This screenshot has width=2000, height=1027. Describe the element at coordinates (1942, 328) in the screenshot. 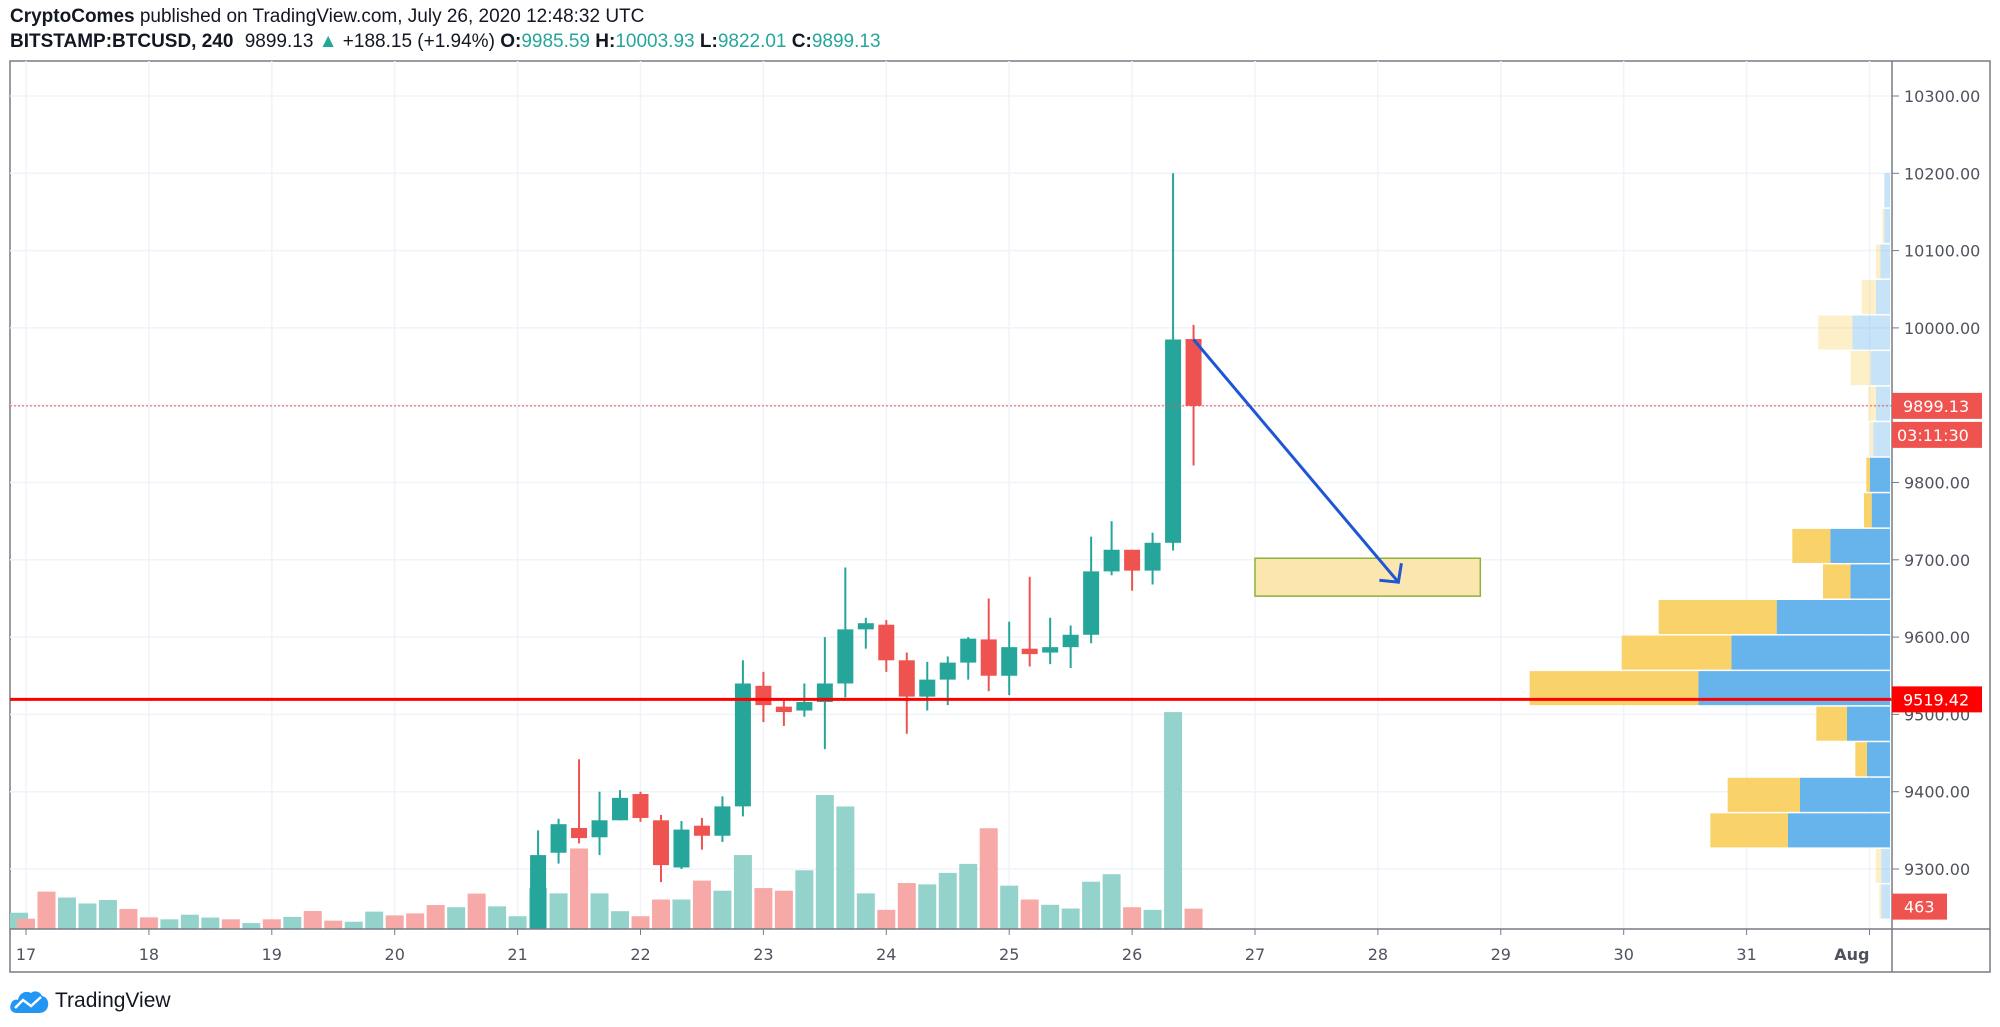

I see `y-tick-label: 10000.00` at that location.